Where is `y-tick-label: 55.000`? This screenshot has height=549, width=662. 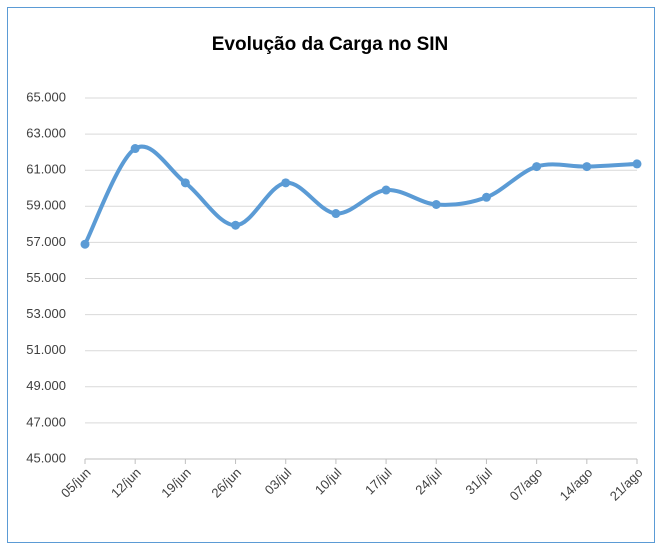
y-tick-label: 55.000 is located at coordinates (46, 277).